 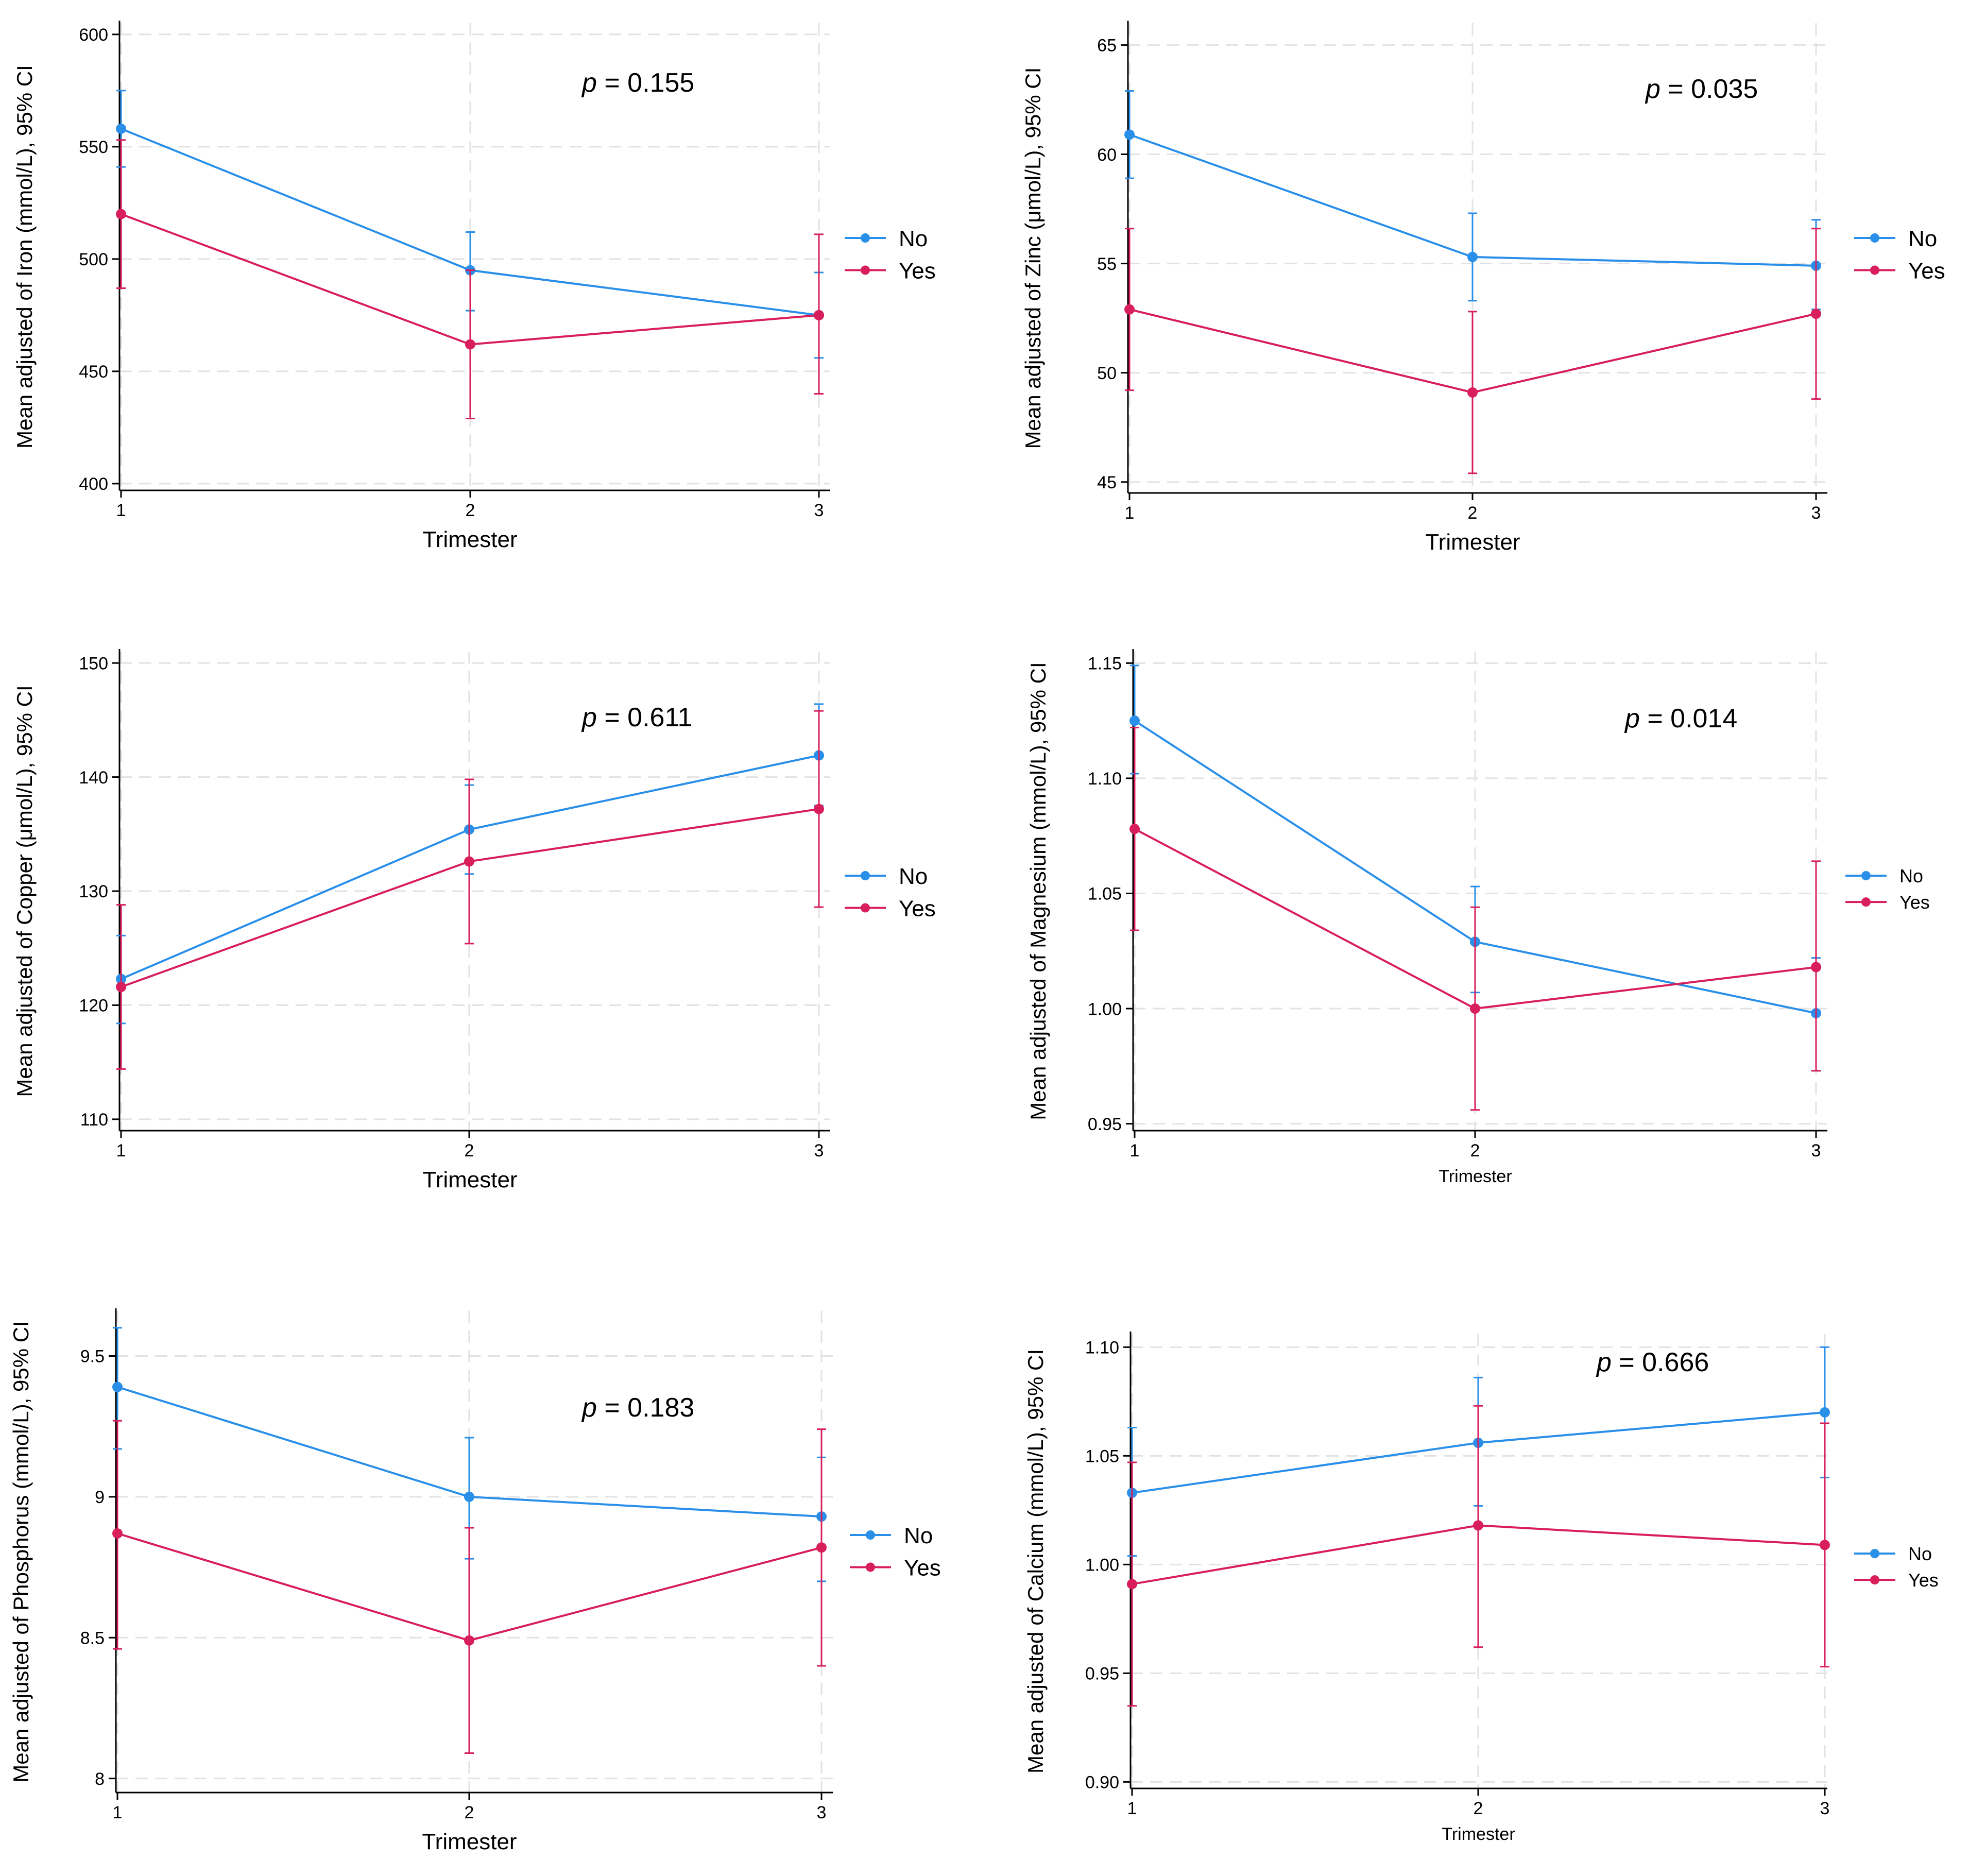 I want to click on p-value-annotation: p = 0.155, so click(x=637, y=83).